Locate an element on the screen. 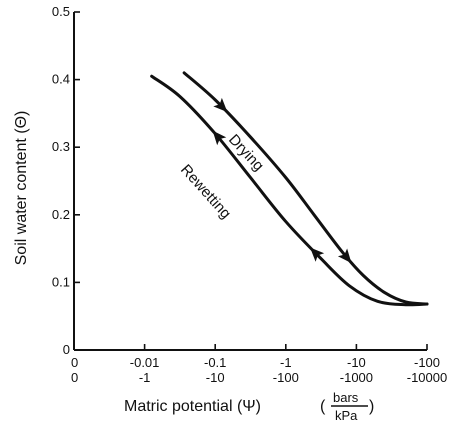 The width and height of the screenshot is (450, 428). x-tick-label-bars: -1 is located at coordinates (286, 362).